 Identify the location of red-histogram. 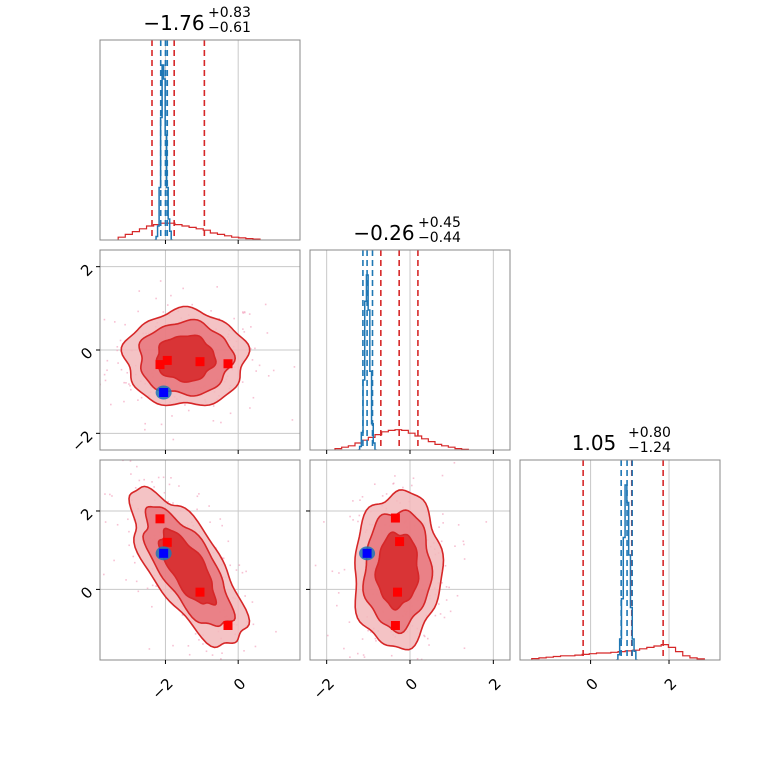
(401, 439).